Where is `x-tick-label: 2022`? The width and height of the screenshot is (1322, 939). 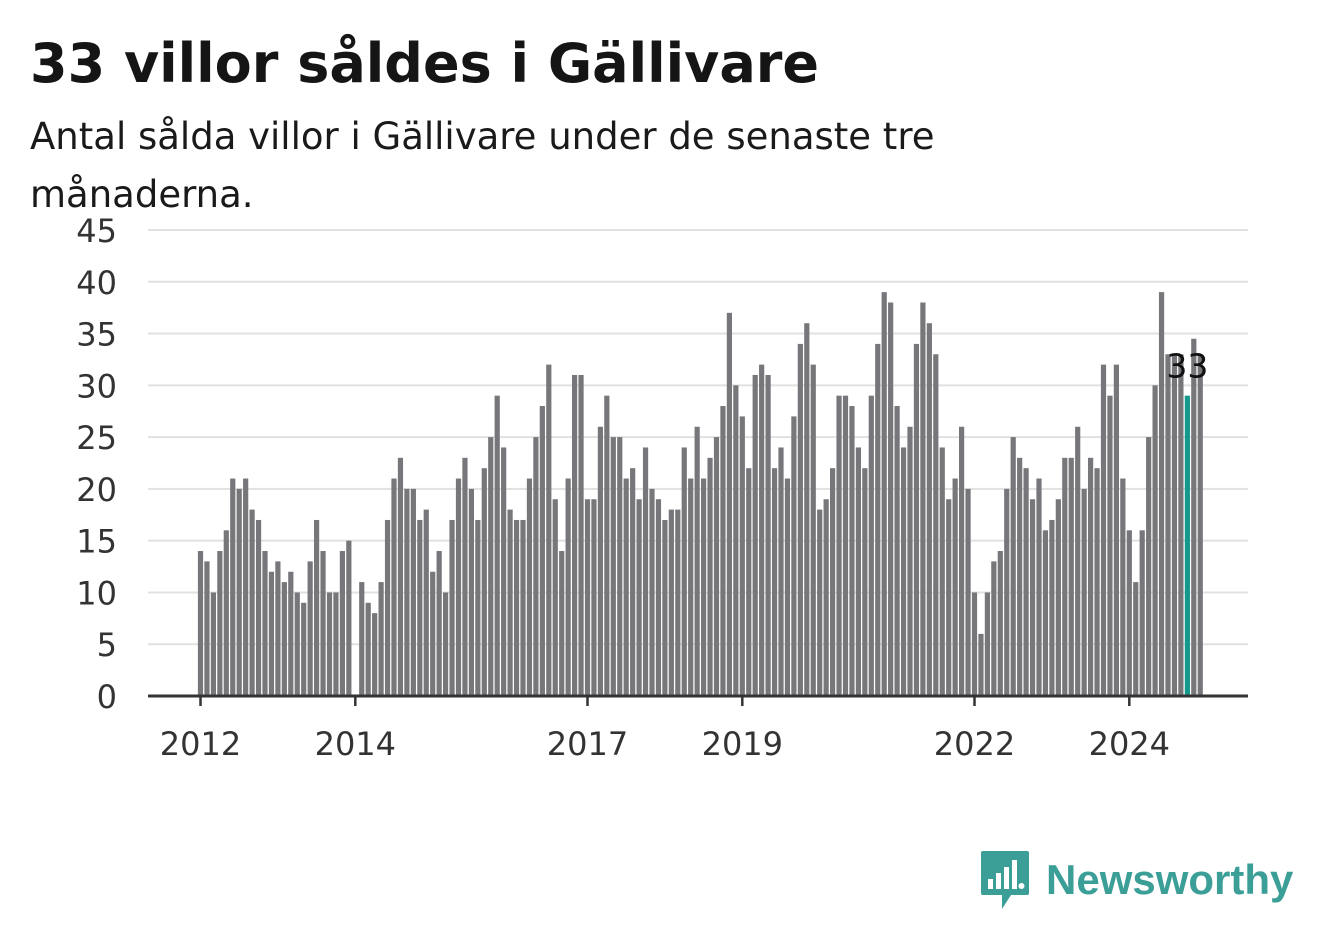
x-tick-label: 2022 is located at coordinates (974, 744).